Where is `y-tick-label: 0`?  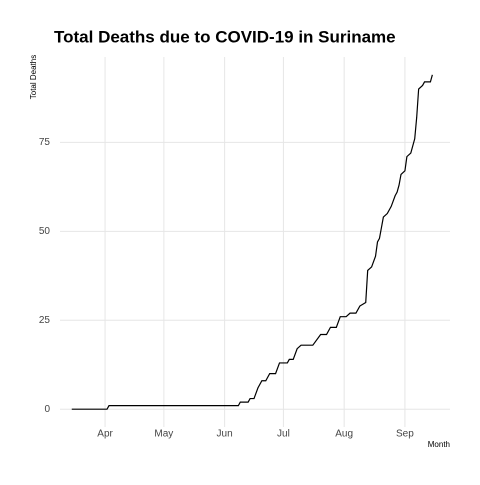 y-tick-label: 0 is located at coordinates (47, 409).